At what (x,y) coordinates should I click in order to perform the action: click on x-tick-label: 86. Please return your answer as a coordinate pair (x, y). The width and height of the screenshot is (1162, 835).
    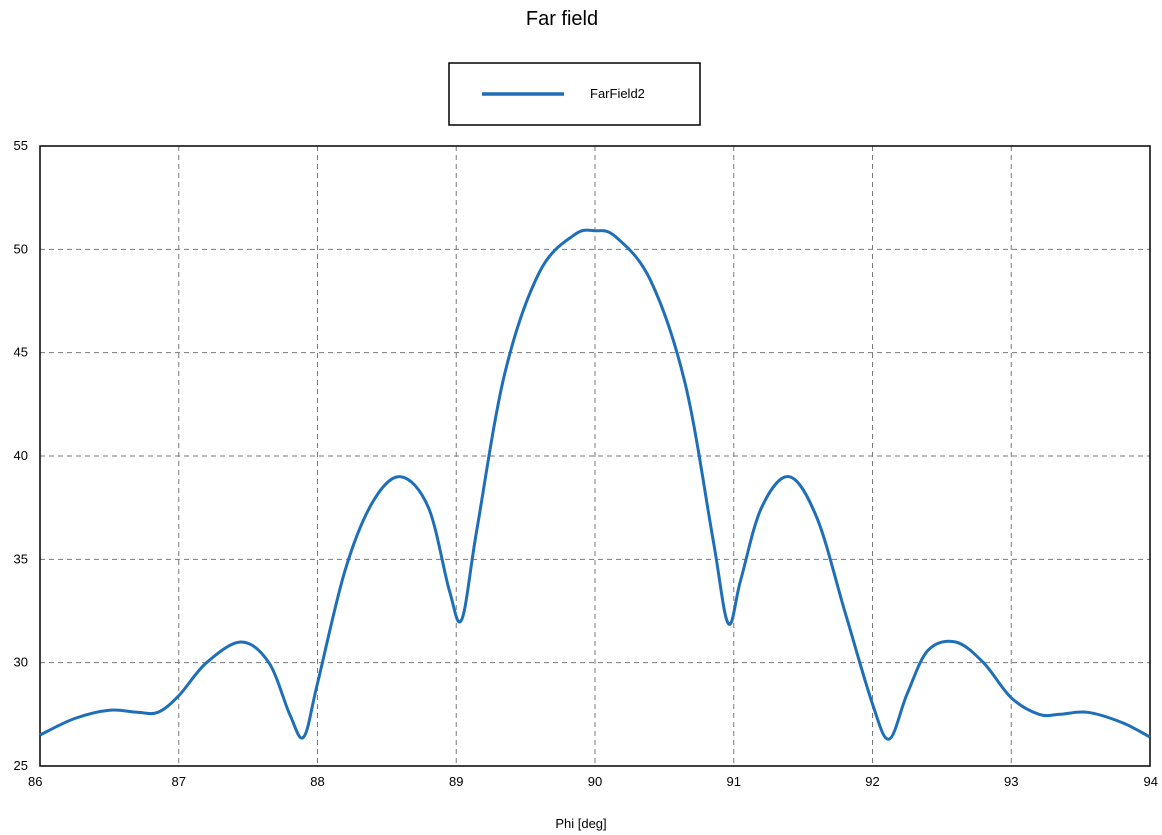
    Looking at the image, I should click on (35, 781).